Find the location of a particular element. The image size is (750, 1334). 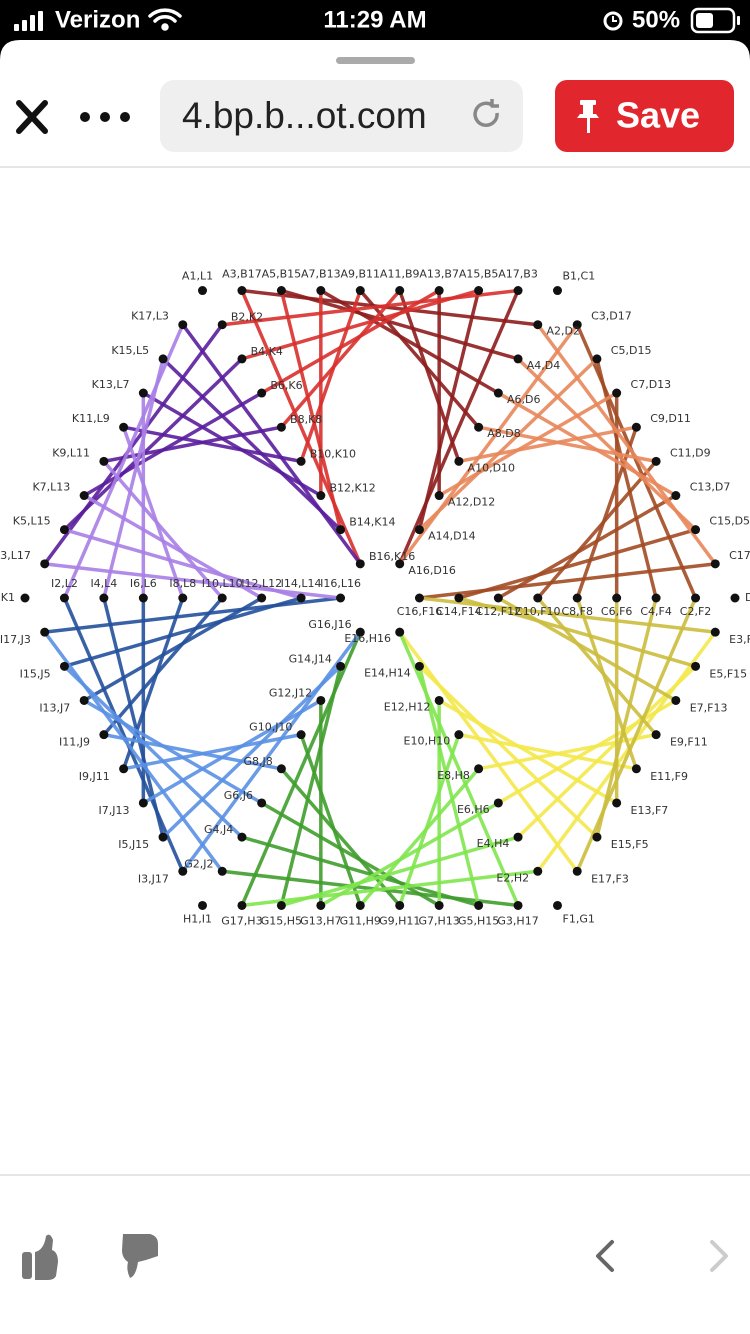

point-label: I9,J11 is located at coordinates (94, 776).